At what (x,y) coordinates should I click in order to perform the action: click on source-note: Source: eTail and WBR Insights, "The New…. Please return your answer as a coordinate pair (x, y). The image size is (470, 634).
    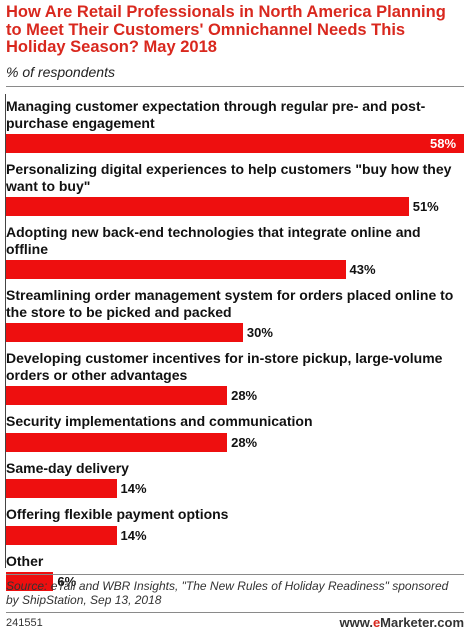
    Looking at the image, I should click on (227, 593).